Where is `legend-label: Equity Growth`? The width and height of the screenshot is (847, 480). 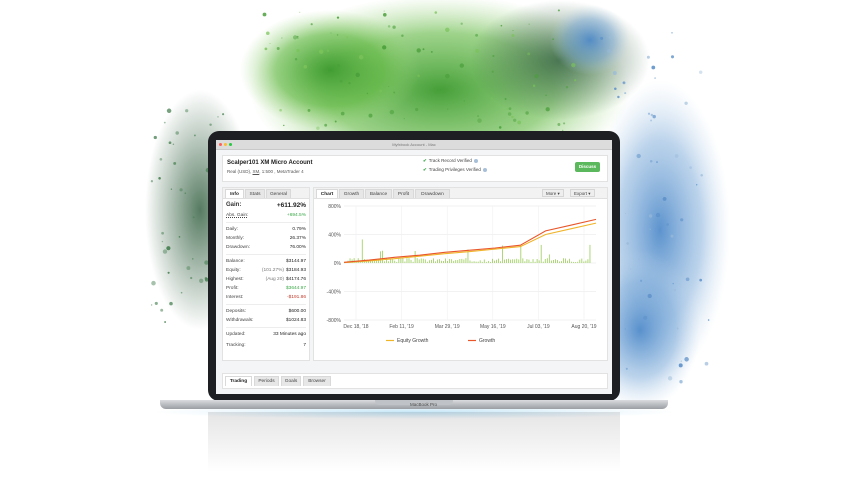
legend-label: Equity Growth is located at coordinates (413, 341).